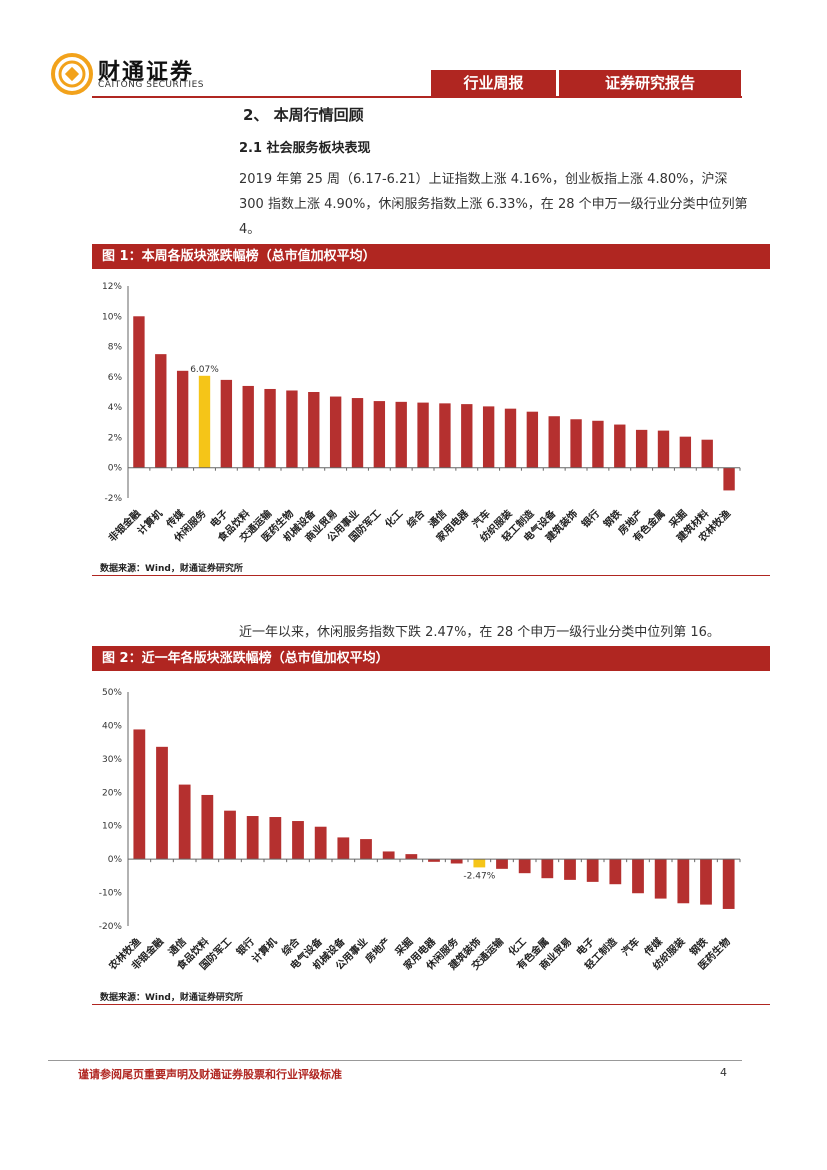 This screenshot has width=827, height=1170. I want to click on chart1-ytick-label: 10%, so click(112, 827).